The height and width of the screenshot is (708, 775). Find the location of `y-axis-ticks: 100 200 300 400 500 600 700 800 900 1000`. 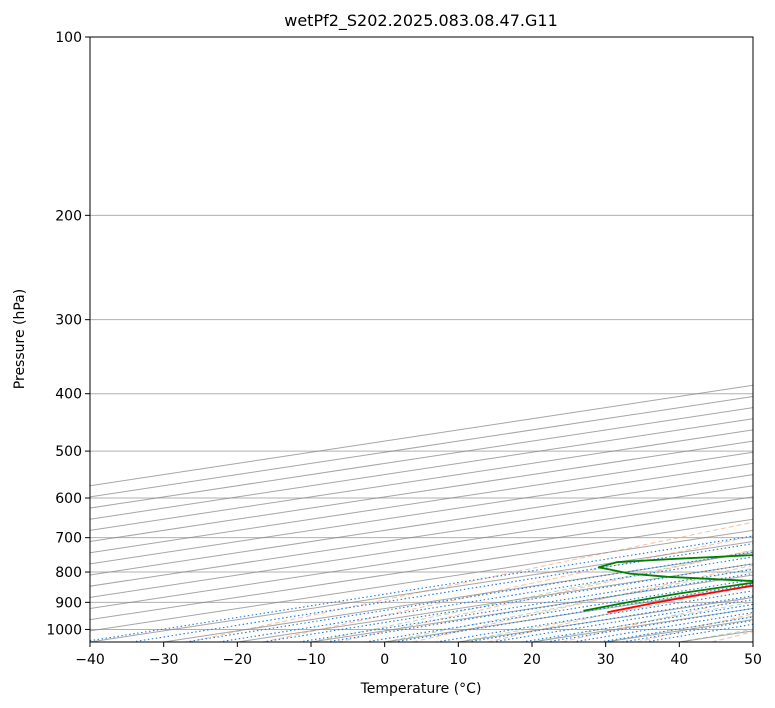

y-axis-ticks: 100 200 300 400 500 600 700 800 900 1000 is located at coordinates (68, 334).